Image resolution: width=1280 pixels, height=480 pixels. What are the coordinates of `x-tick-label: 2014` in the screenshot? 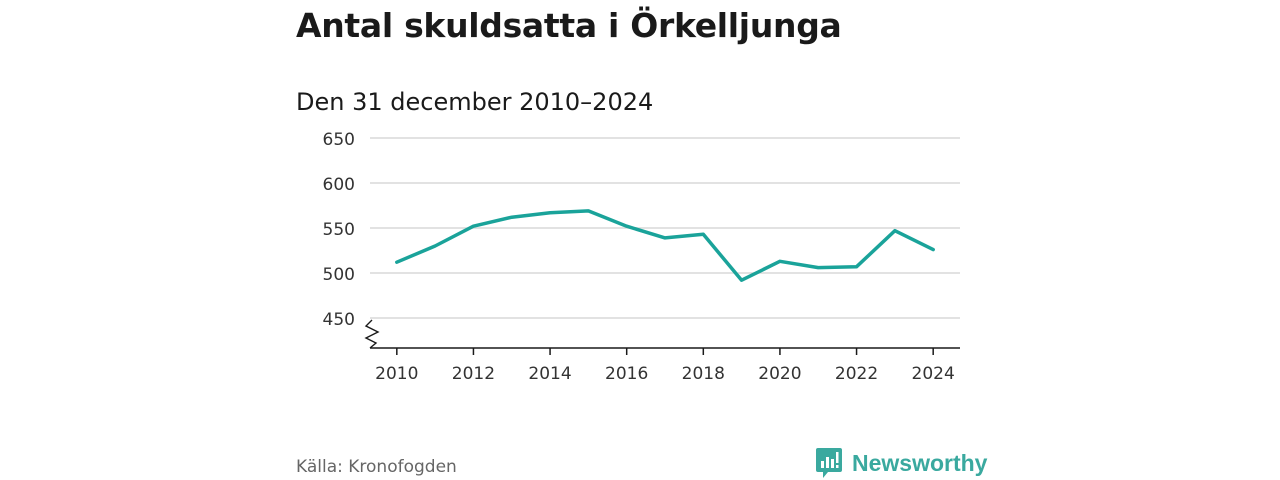 It's located at (549, 374).